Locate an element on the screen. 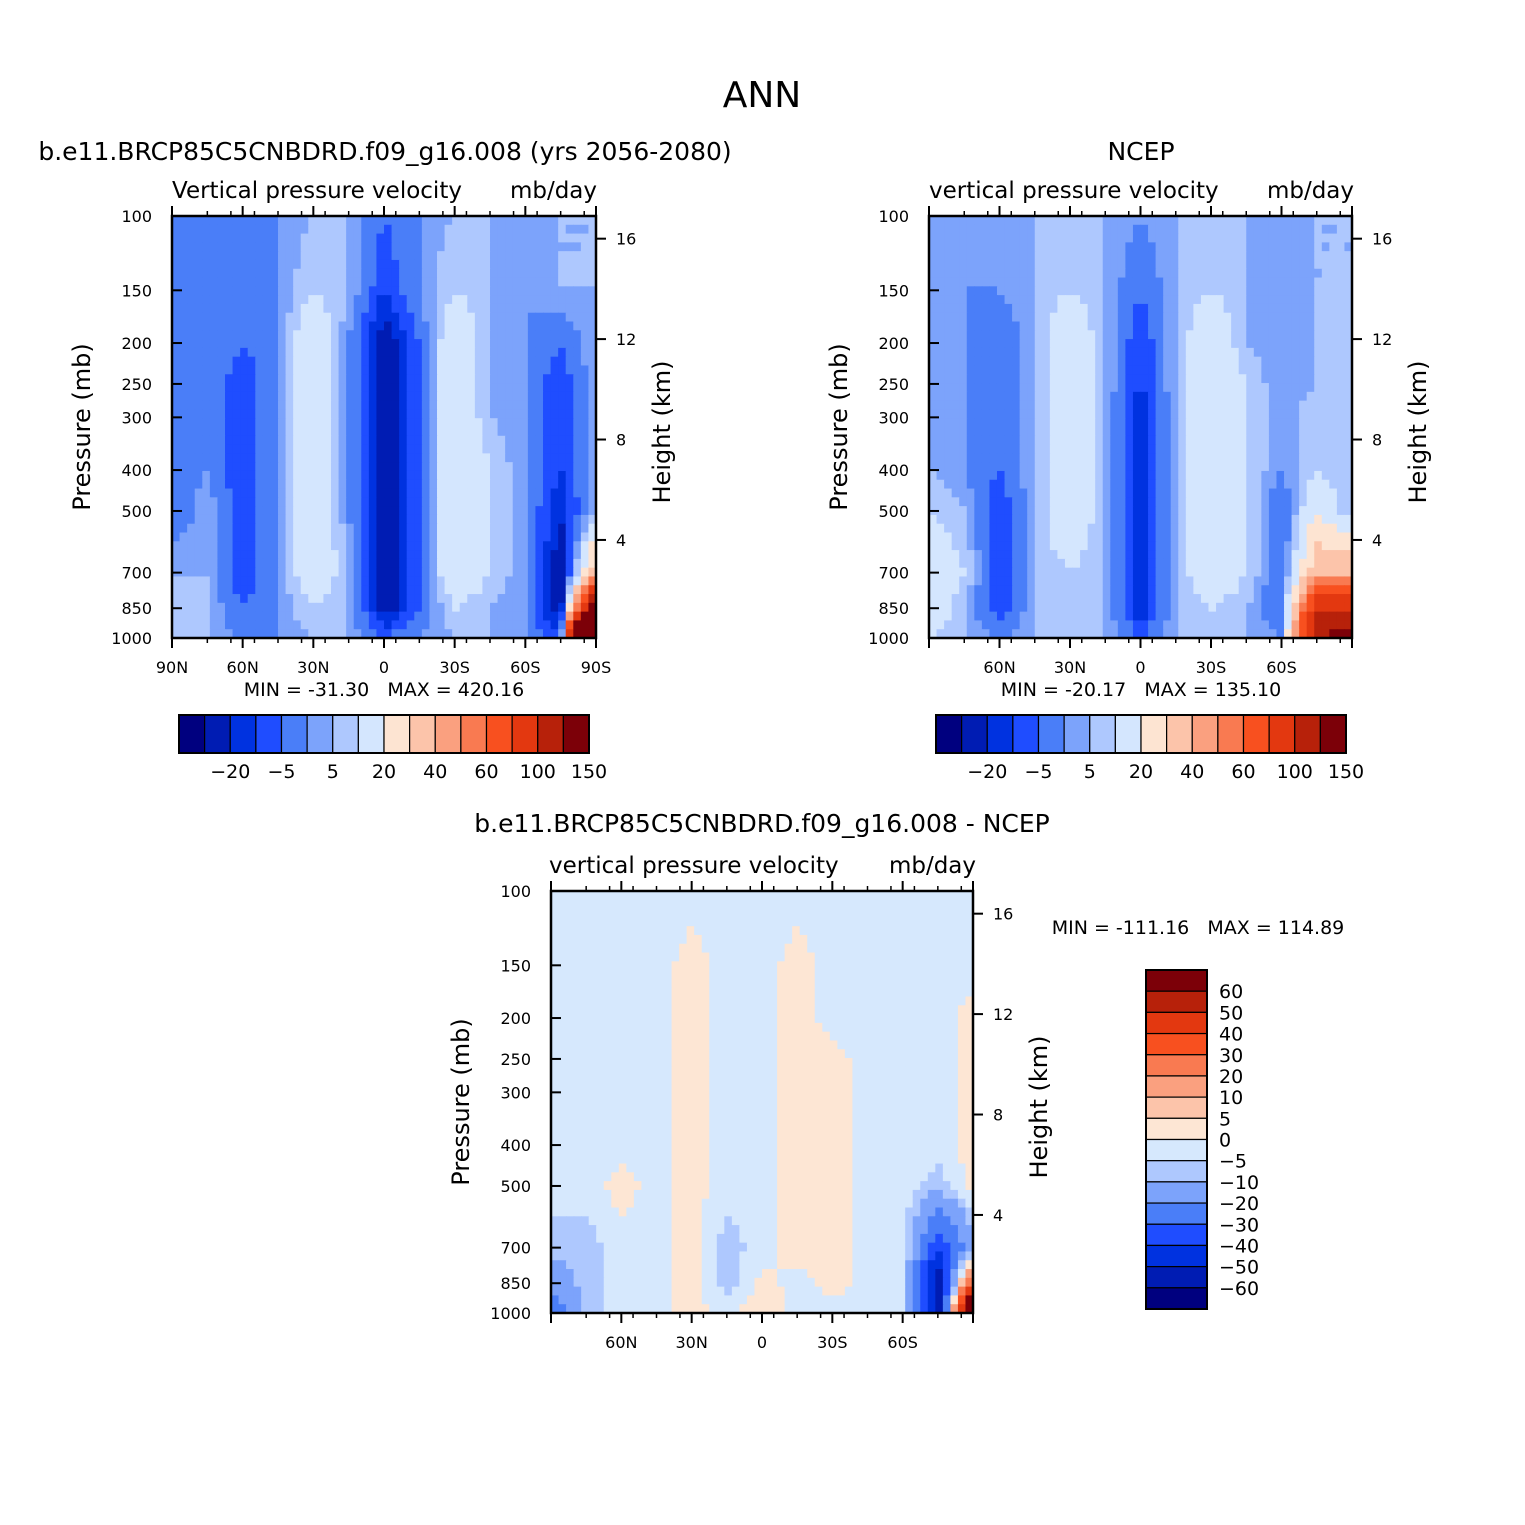 This screenshot has height=1525, width=1525. colorbar-label: 20 is located at coordinates (384, 772).